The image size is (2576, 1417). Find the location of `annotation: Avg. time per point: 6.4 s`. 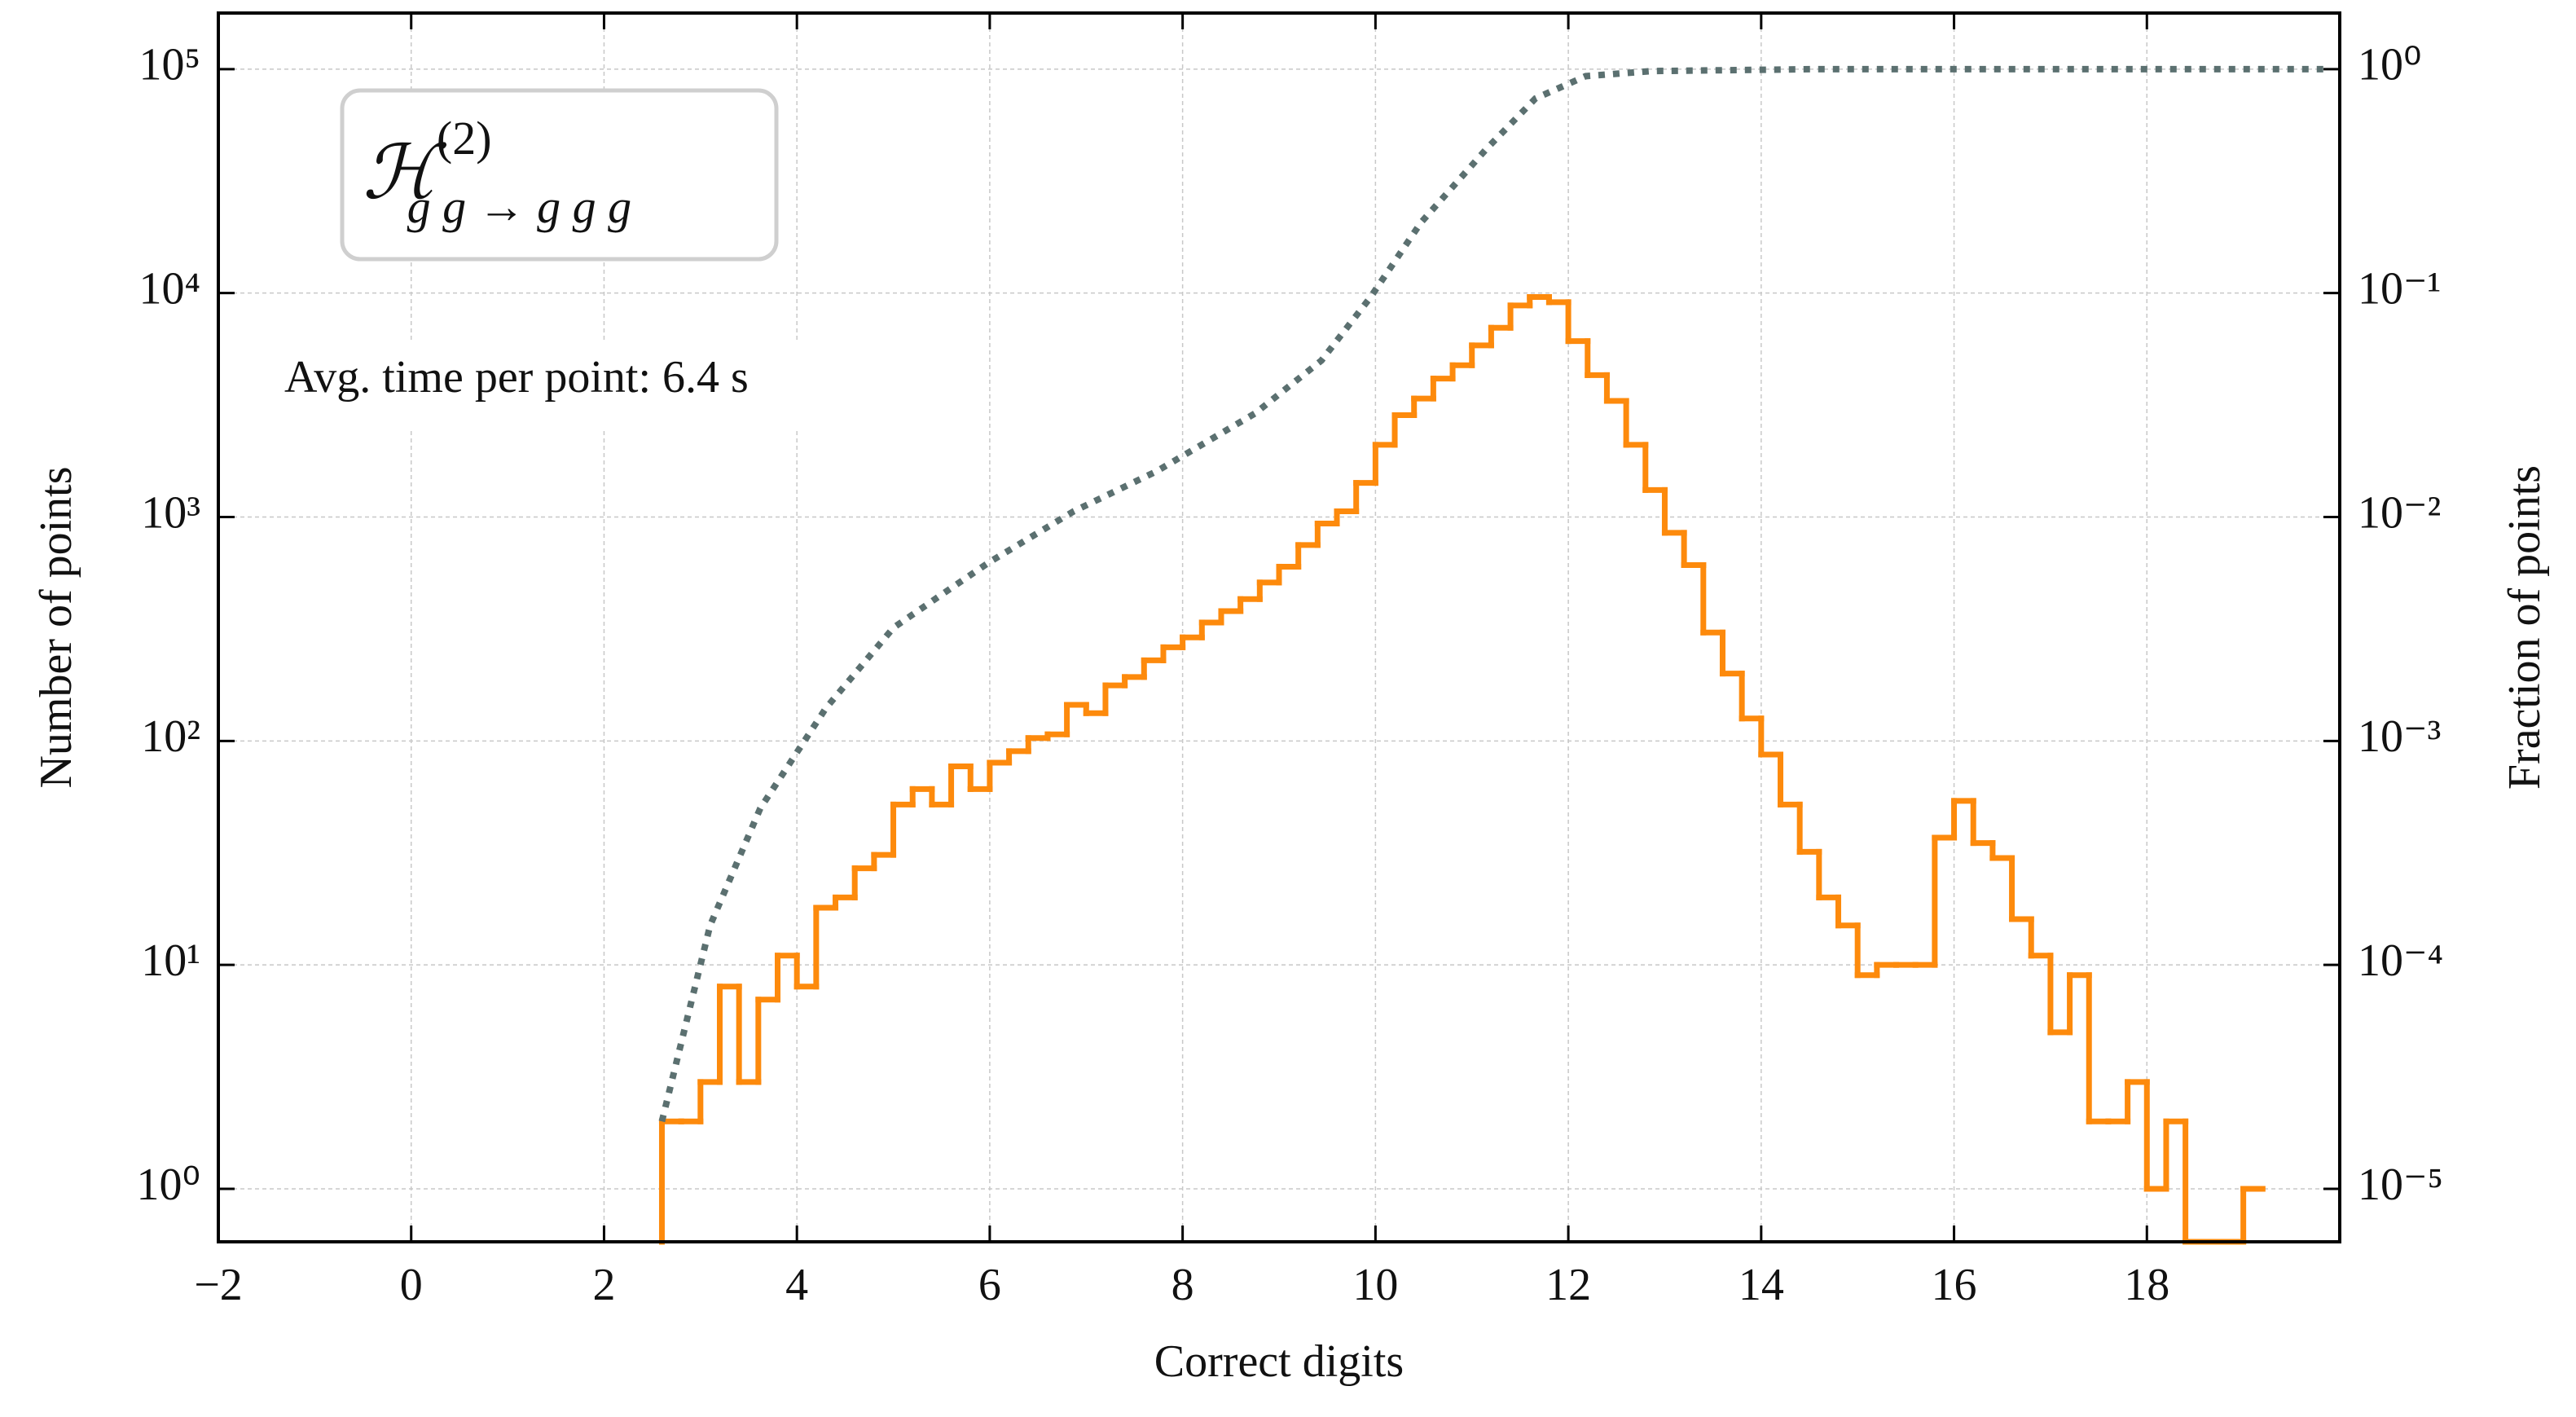

annotation: Avg. time per point: 6.4 s is located at coordinates (516, 377).